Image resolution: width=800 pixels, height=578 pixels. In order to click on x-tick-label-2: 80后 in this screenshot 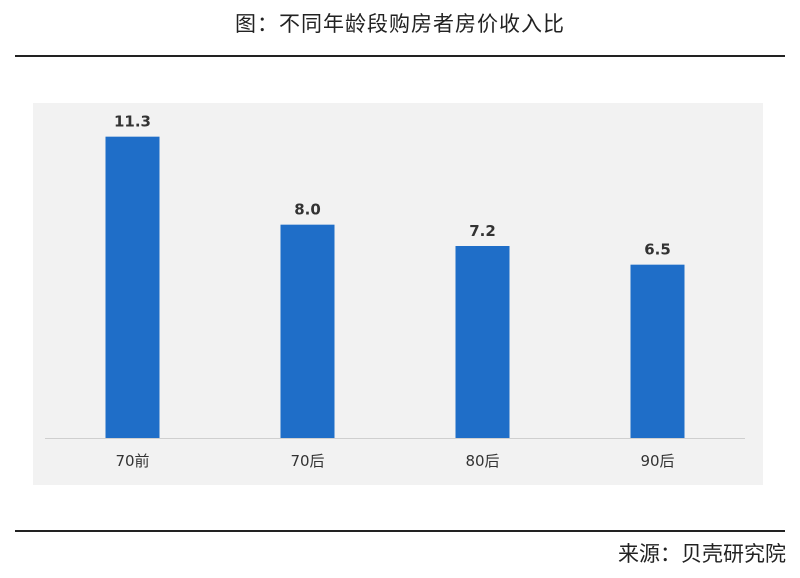, I will do `click(482, 461)`.